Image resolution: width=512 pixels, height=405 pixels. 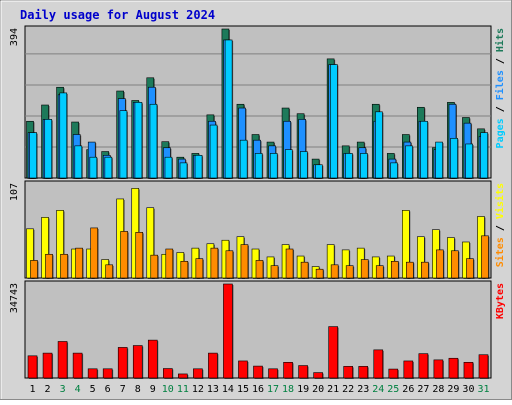 What do you see at coordinates (14, 298) in the screenshot?
I see `panel-max-label: 34743` at bounding box center [14, 298].